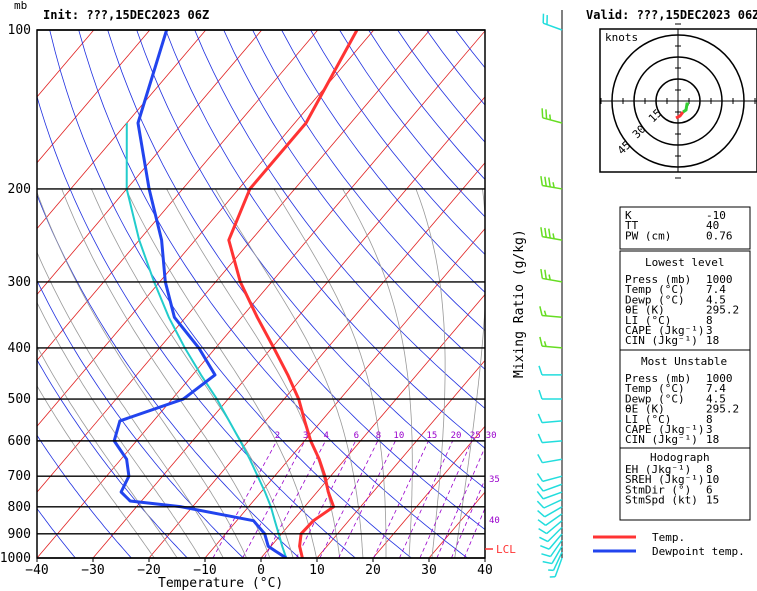 The width and height of the screenshot is (757, 591). Describe the element at coordinates (491, 436) in the screenshot. I see `mixing-ratio-label: 30` at that location.